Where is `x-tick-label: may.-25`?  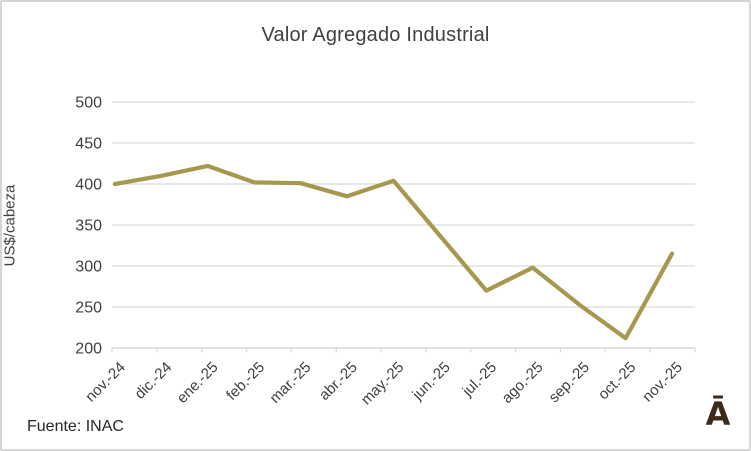 x-tick-label: may.-25 is located at coordinates (383, 384).